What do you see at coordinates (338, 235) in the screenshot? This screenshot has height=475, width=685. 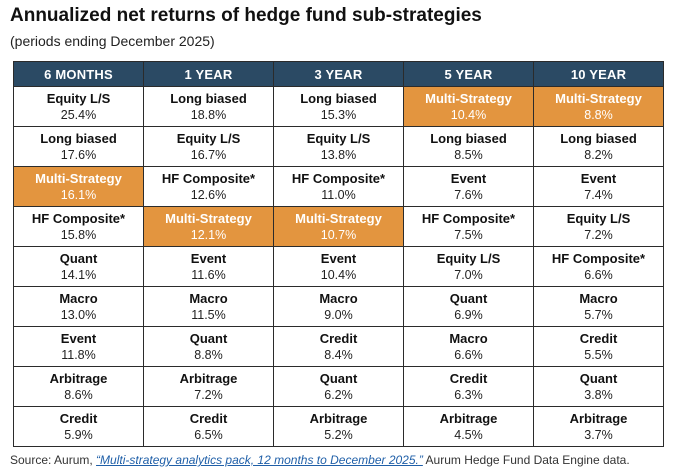 I see `return-value: 10.7%` at bounding box center [338, 235].